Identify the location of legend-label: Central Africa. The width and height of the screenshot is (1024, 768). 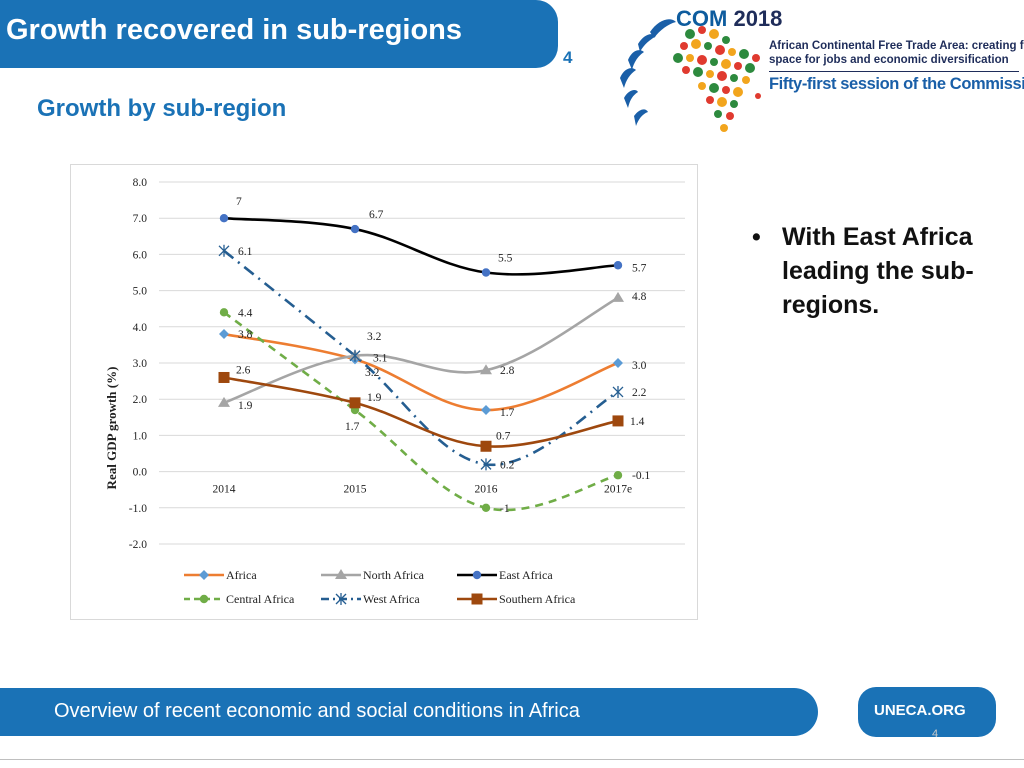
(260, 599).